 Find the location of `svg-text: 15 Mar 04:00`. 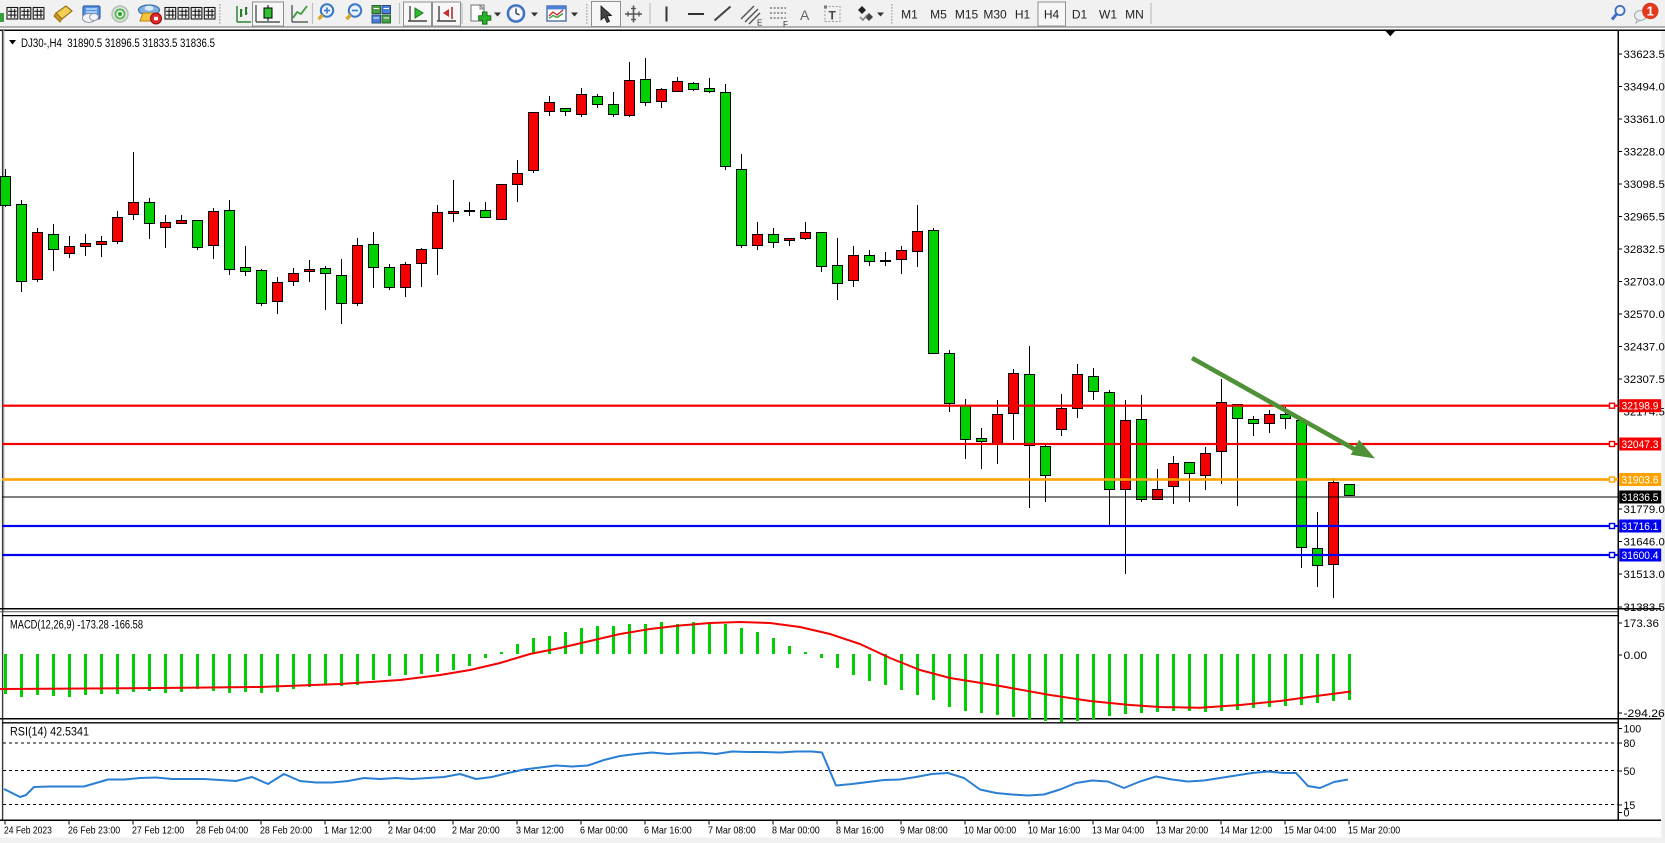

svg-text: 15 Mar 04:00 is located at coordinates (1310, 831).